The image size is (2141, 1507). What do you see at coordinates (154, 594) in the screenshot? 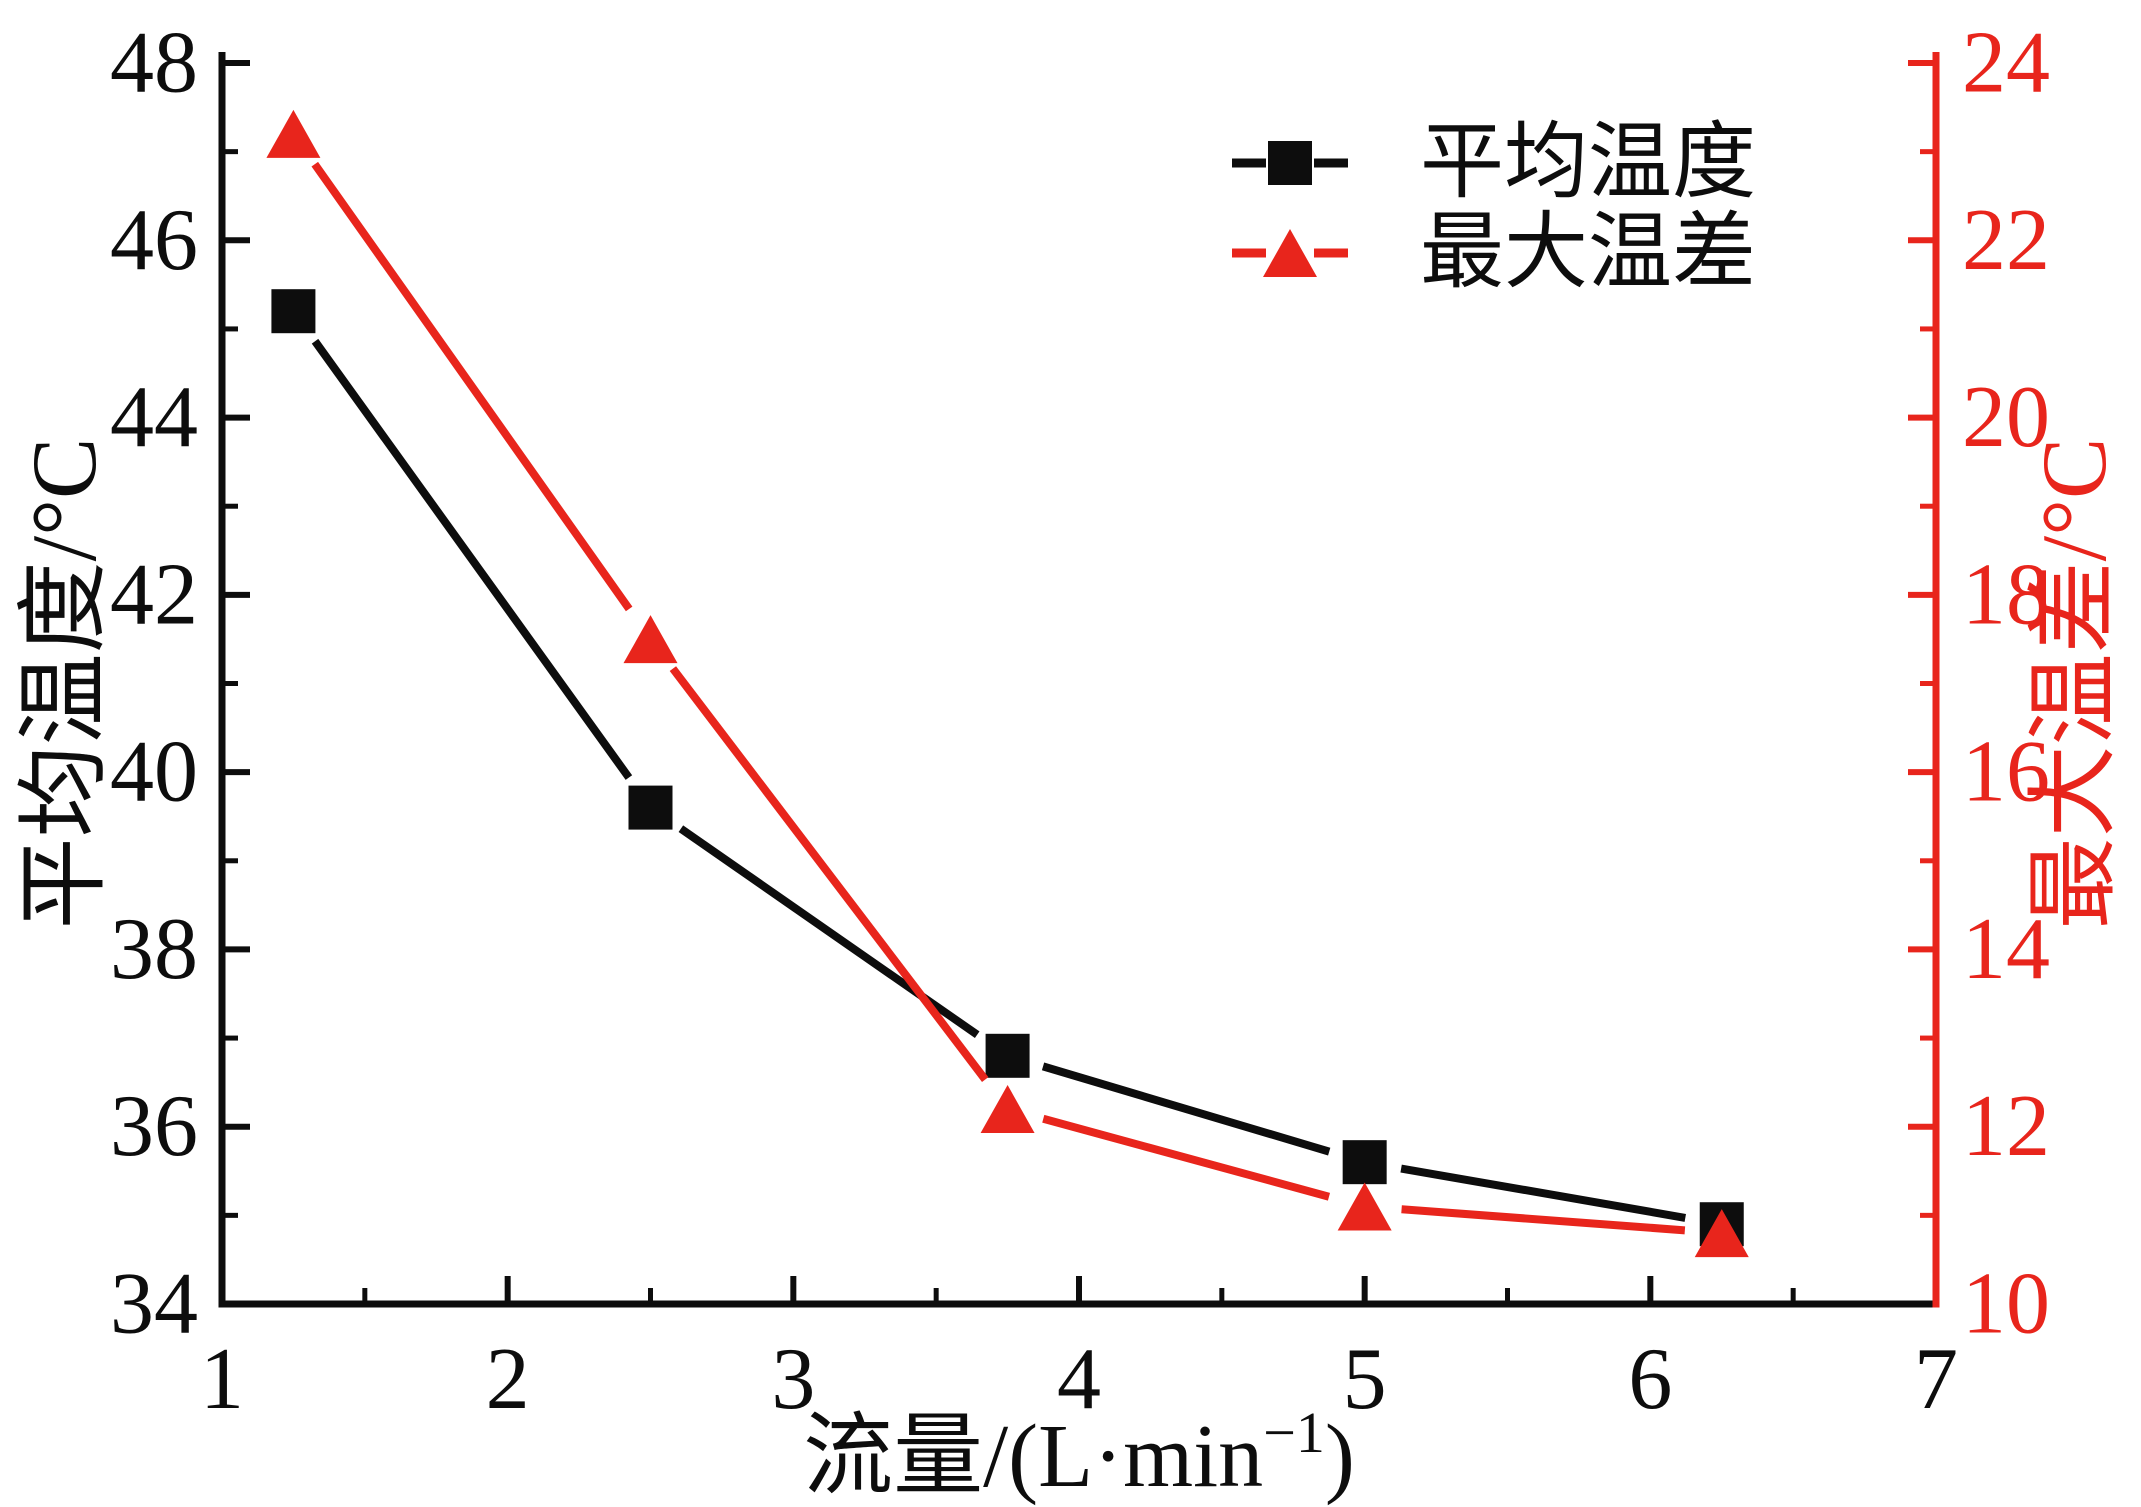
I see `left-tick-label: 42` at bounding box center [154, 594].